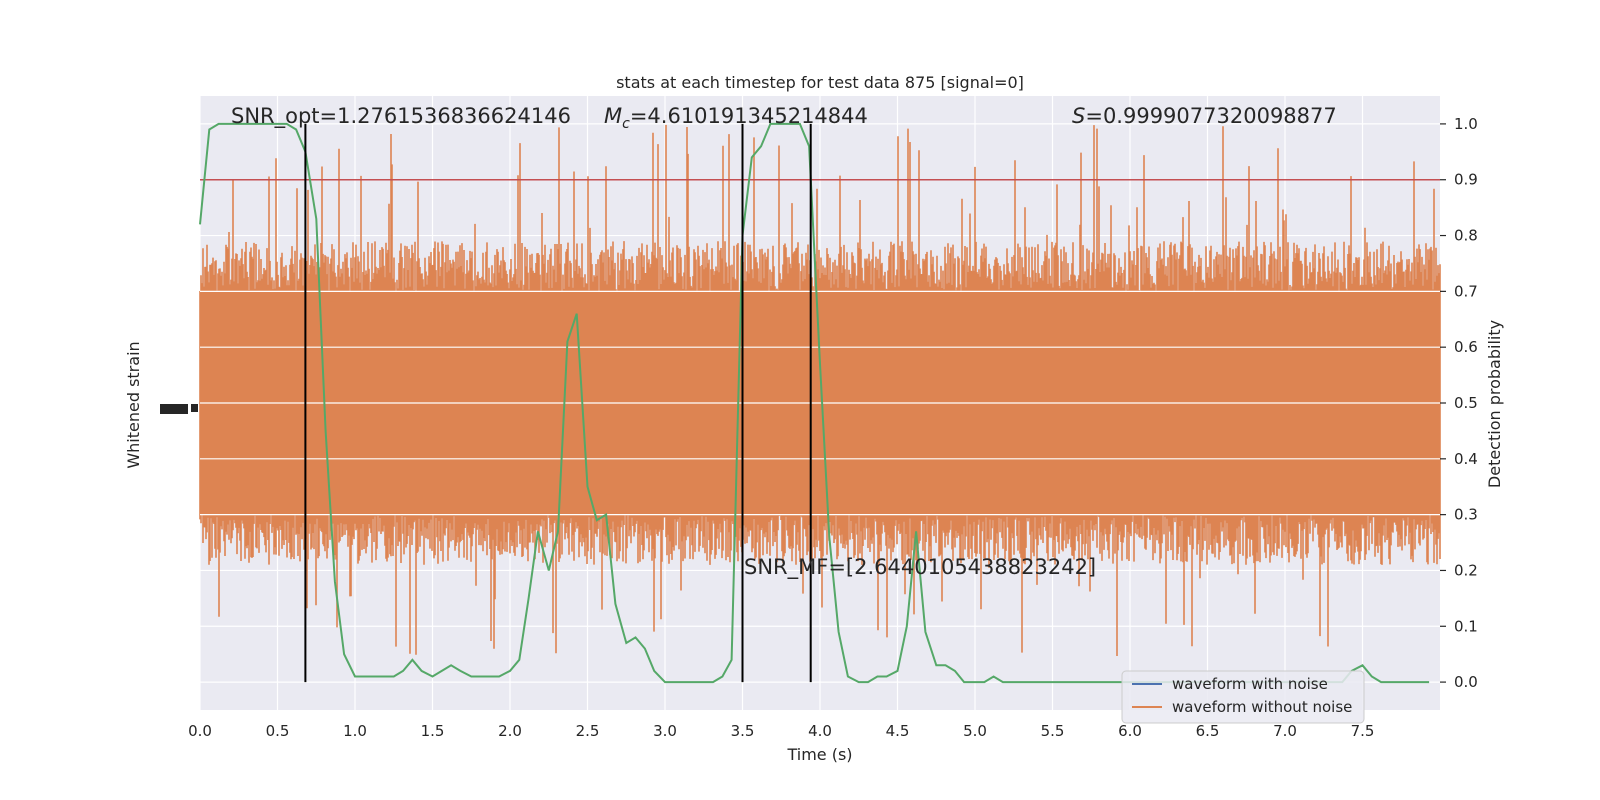 The image size is (1600, 800). What do you see at coordinates (355, 731) in the screenshot?
I see `x-tick-label: 1.0` at bounding box center [355, 731].